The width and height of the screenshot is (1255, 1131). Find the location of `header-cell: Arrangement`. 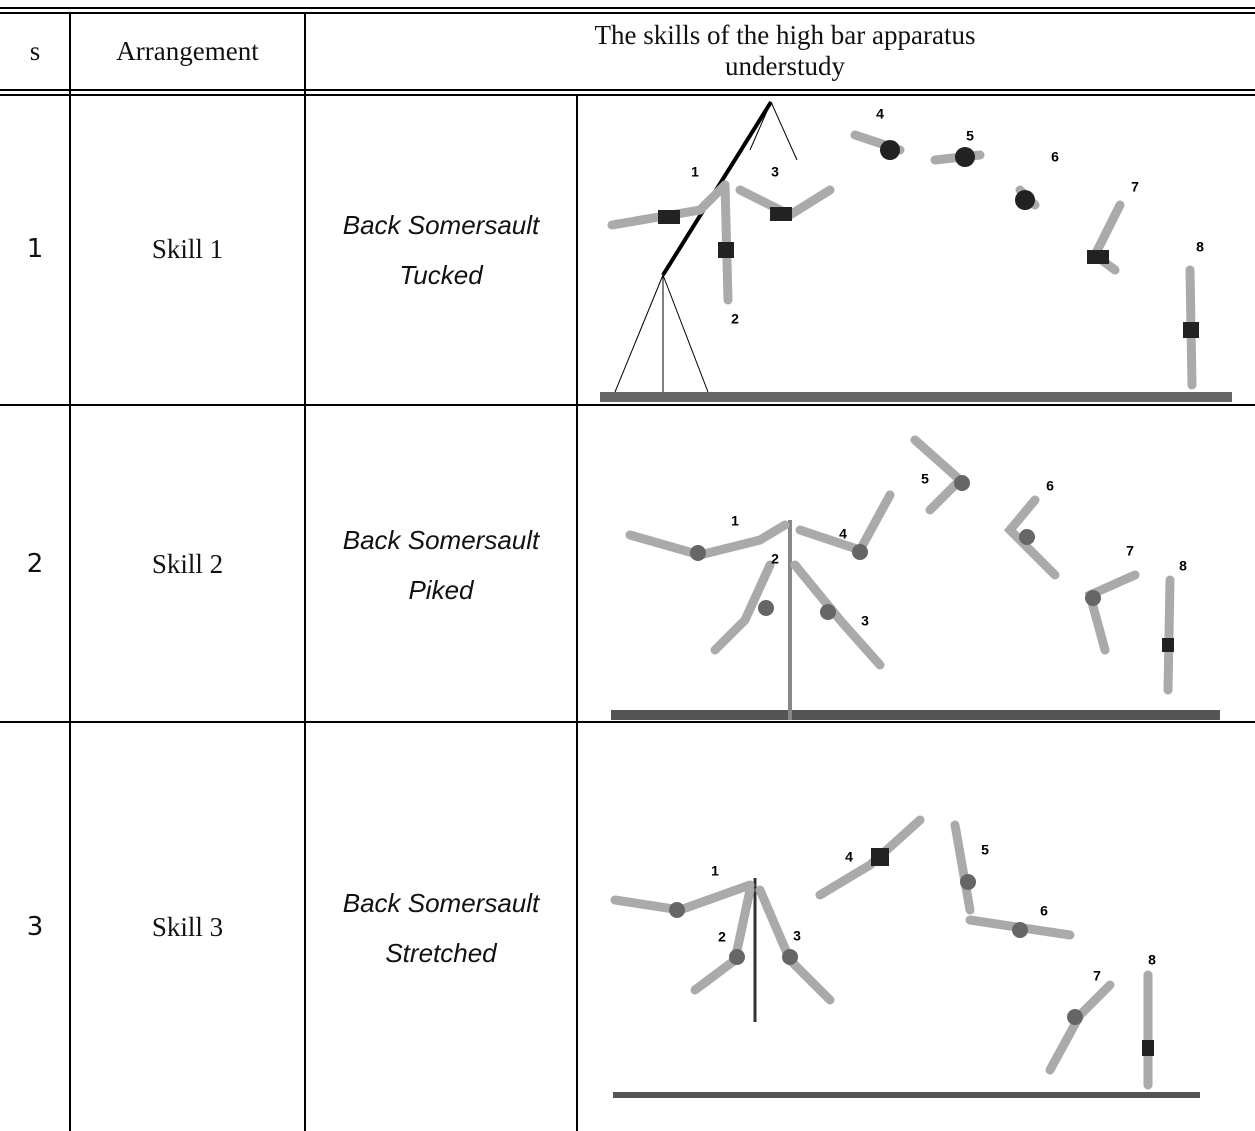

header-cell: Arrangement is located at coordinates (187, 51).